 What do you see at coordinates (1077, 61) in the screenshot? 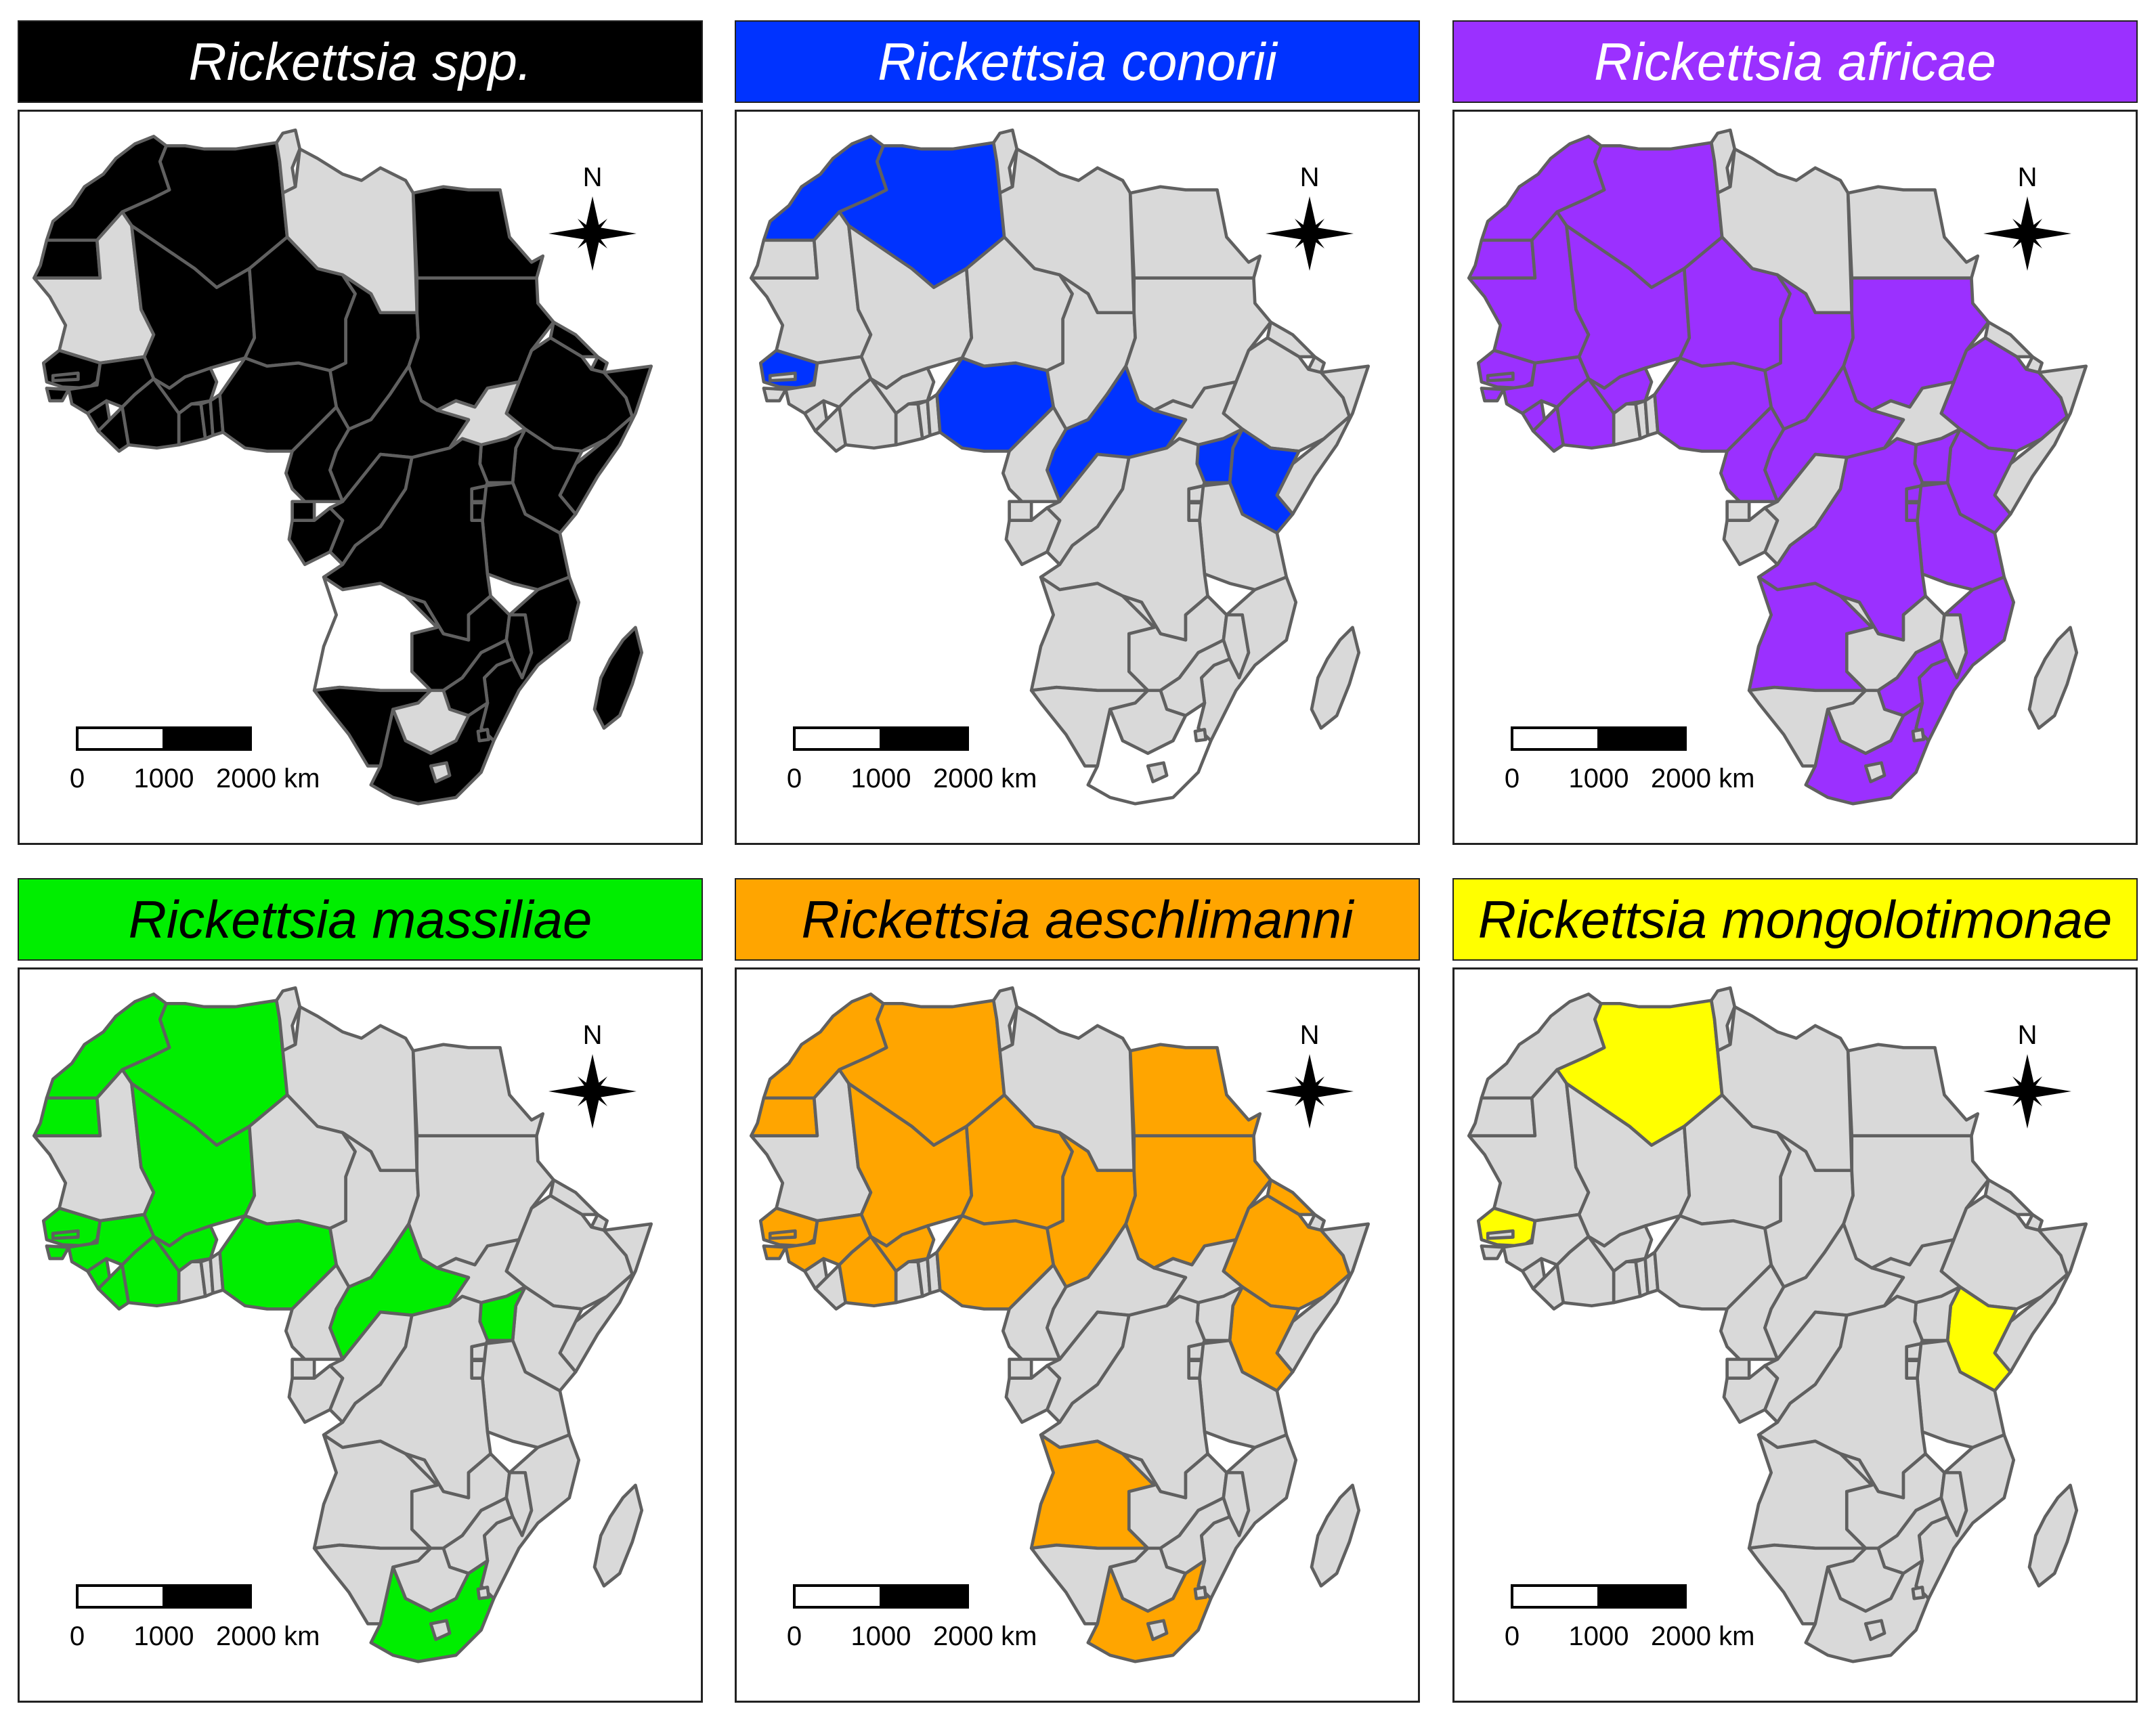
I see `panel-title: Rickettsia conorii` at bounding box center [1077, 61].